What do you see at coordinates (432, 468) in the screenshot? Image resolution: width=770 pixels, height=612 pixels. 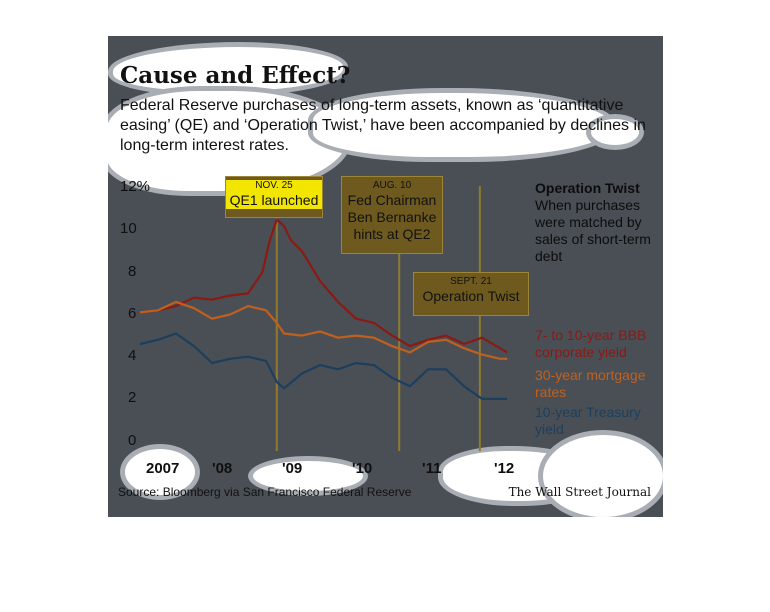 I see `x-tick-label: '11` at bounding box center [432, 468].